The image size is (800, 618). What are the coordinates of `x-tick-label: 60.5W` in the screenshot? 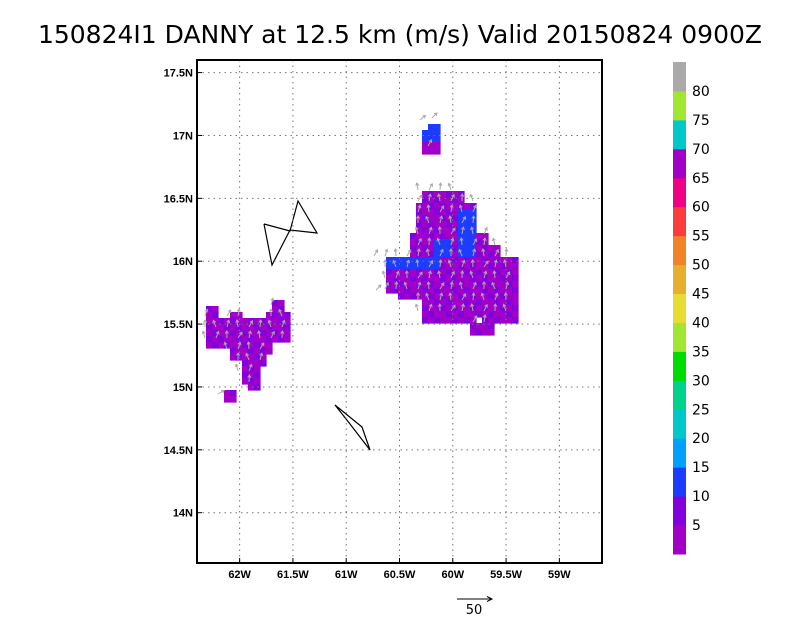 It's located at (400, 575).